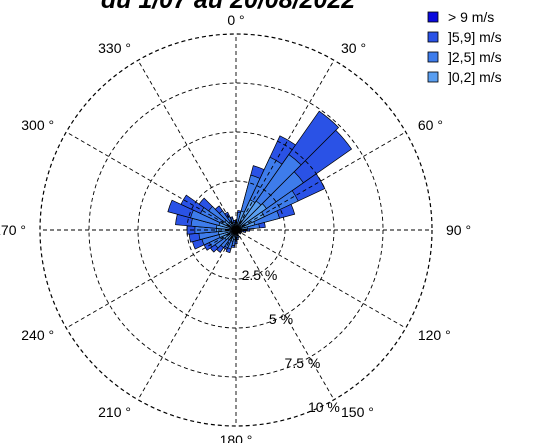 This screenshot has height=443, width=544. I want to click on radial-label-2: 7.5 %, so click(303, 363).